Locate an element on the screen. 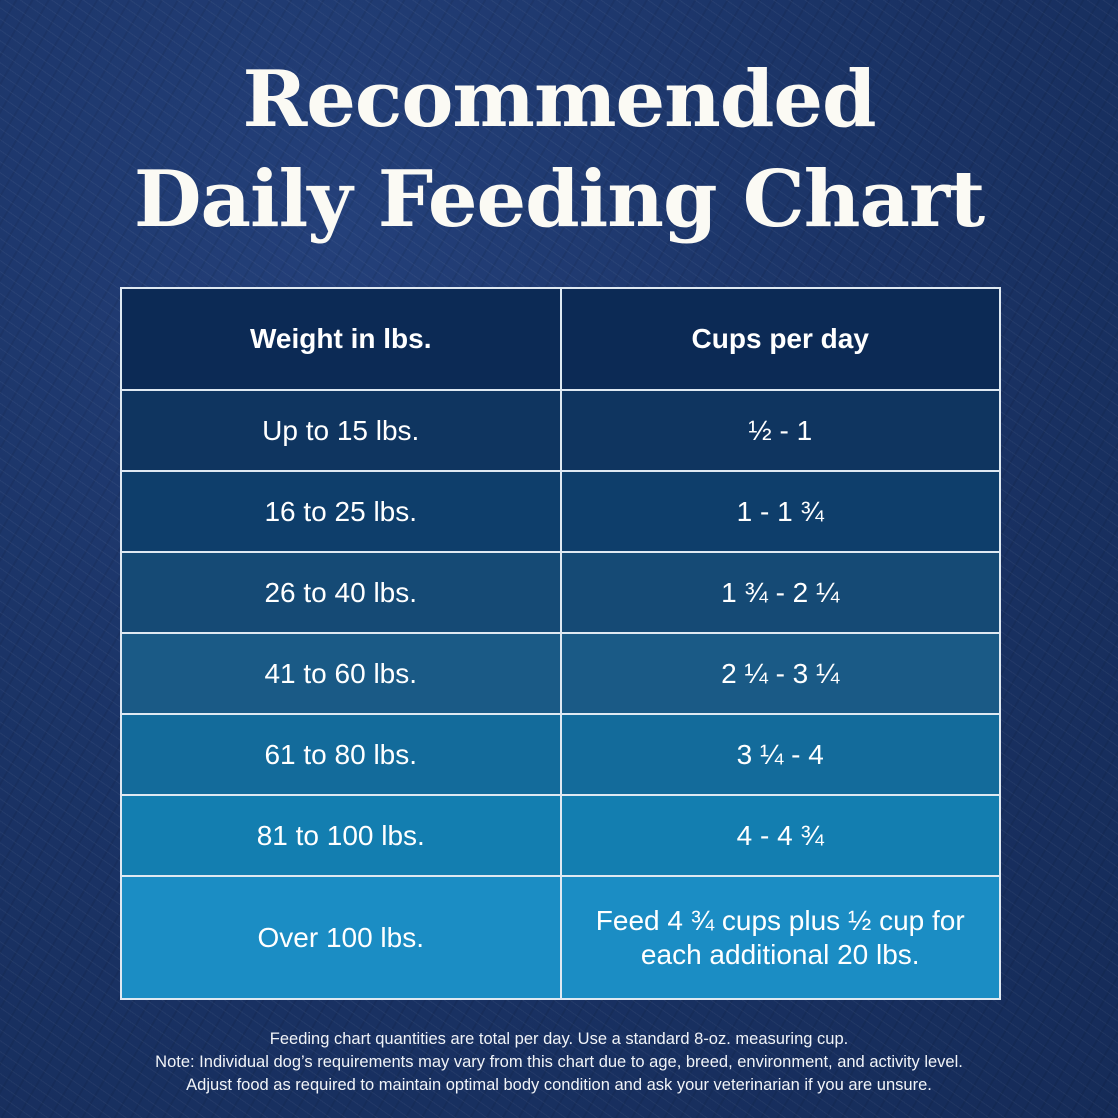  table-row: 41 to 60 lbs. 2 ¼ - 3 ¼ is located at coordinates (560, 673).